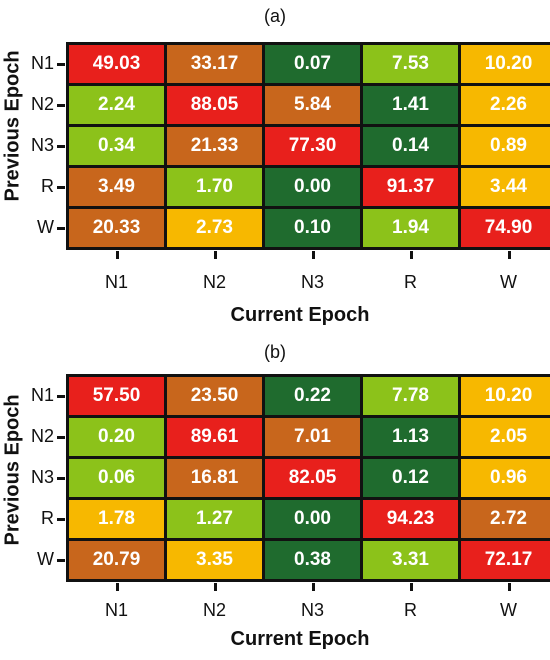 This screenshot has width=550, height=660. What do you see at coordinates (300, 315) in the screenshot?
I see `x-axis-title-a: Current Epoch` at bounding box center [300, 315].